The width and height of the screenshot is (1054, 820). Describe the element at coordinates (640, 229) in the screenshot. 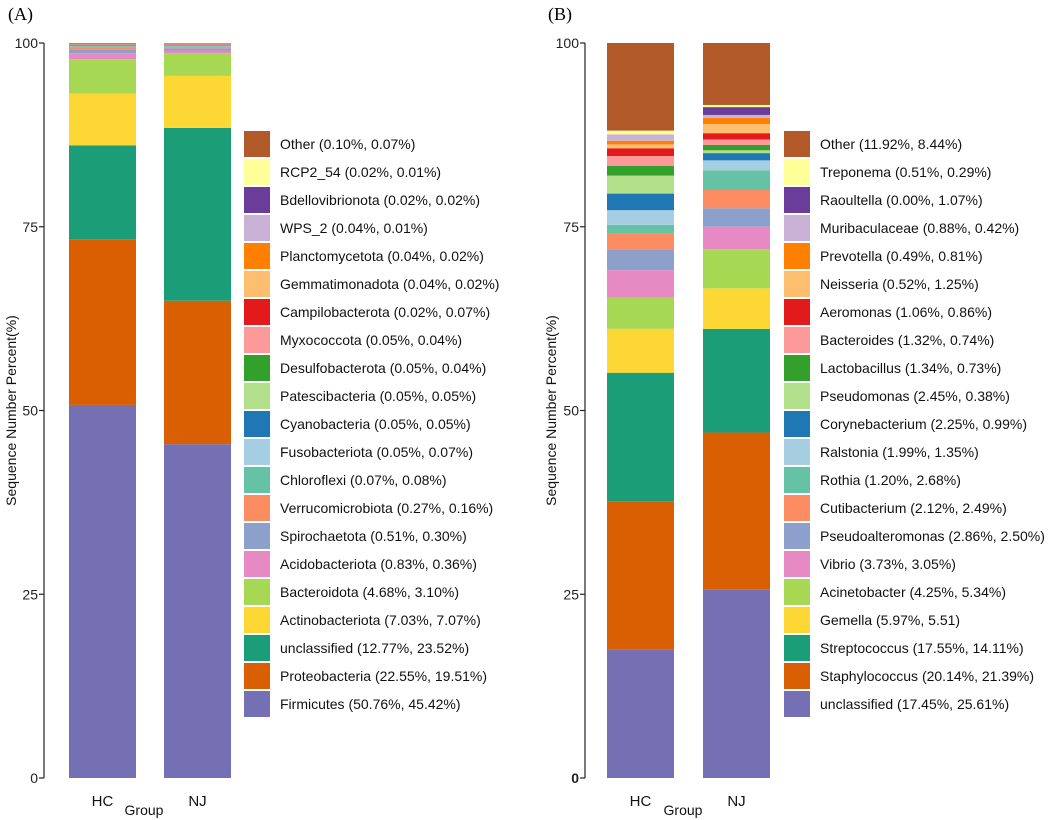

I see `bar-segment-rothia-hc` at that location.